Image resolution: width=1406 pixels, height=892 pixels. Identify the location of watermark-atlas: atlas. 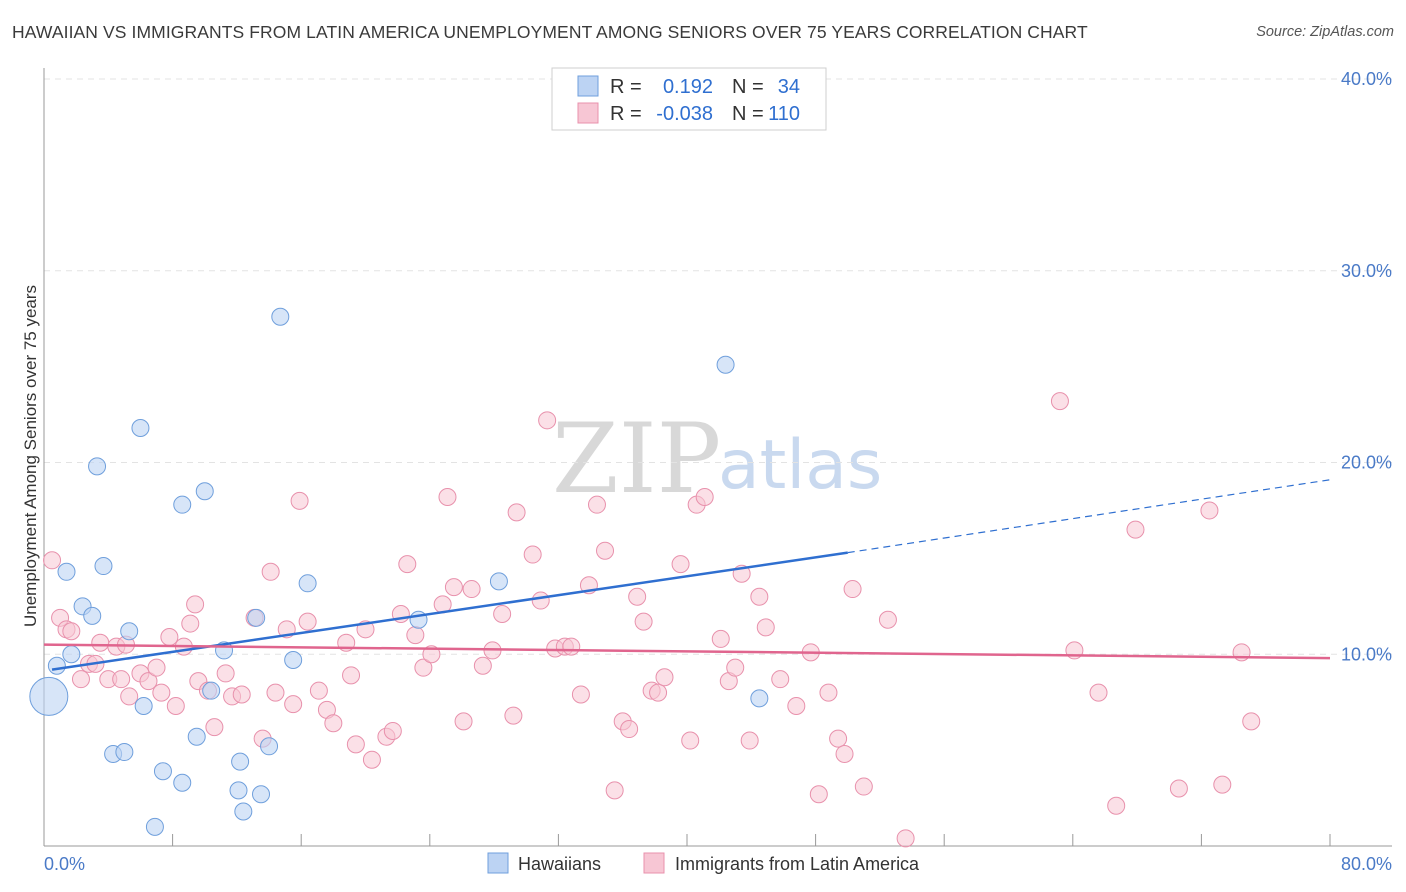
(800, 465).